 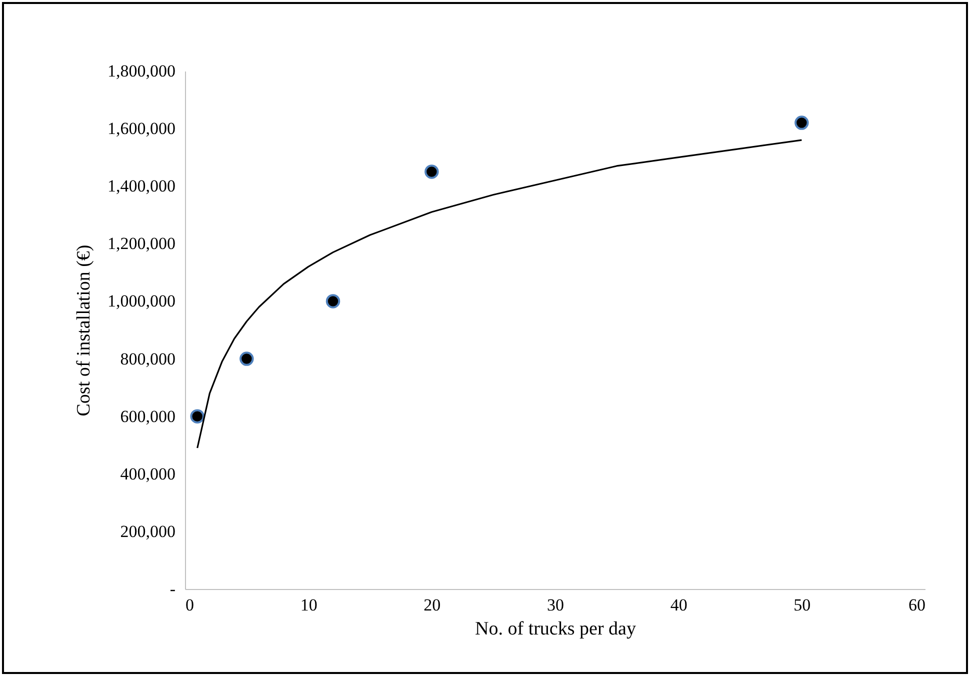 What do you see at coordinates (148, 416) in the screenshot?
I see `y-tick-label: 600,000` at bounding box center [148, 416].